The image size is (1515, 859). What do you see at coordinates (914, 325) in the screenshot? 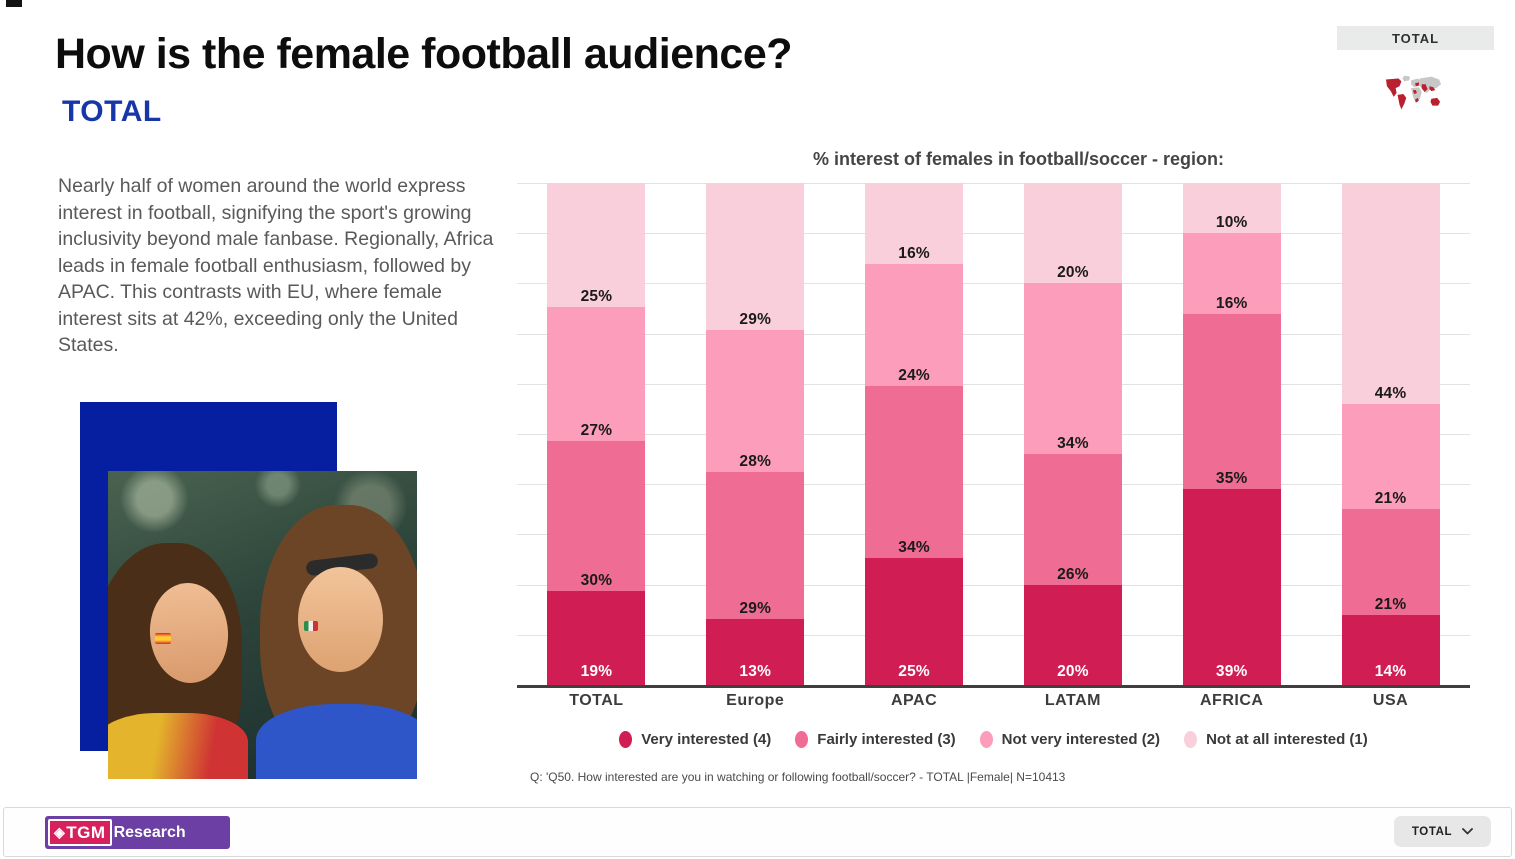
I see `bar-segment-apac: 24%` at bounding box center [914, 325].